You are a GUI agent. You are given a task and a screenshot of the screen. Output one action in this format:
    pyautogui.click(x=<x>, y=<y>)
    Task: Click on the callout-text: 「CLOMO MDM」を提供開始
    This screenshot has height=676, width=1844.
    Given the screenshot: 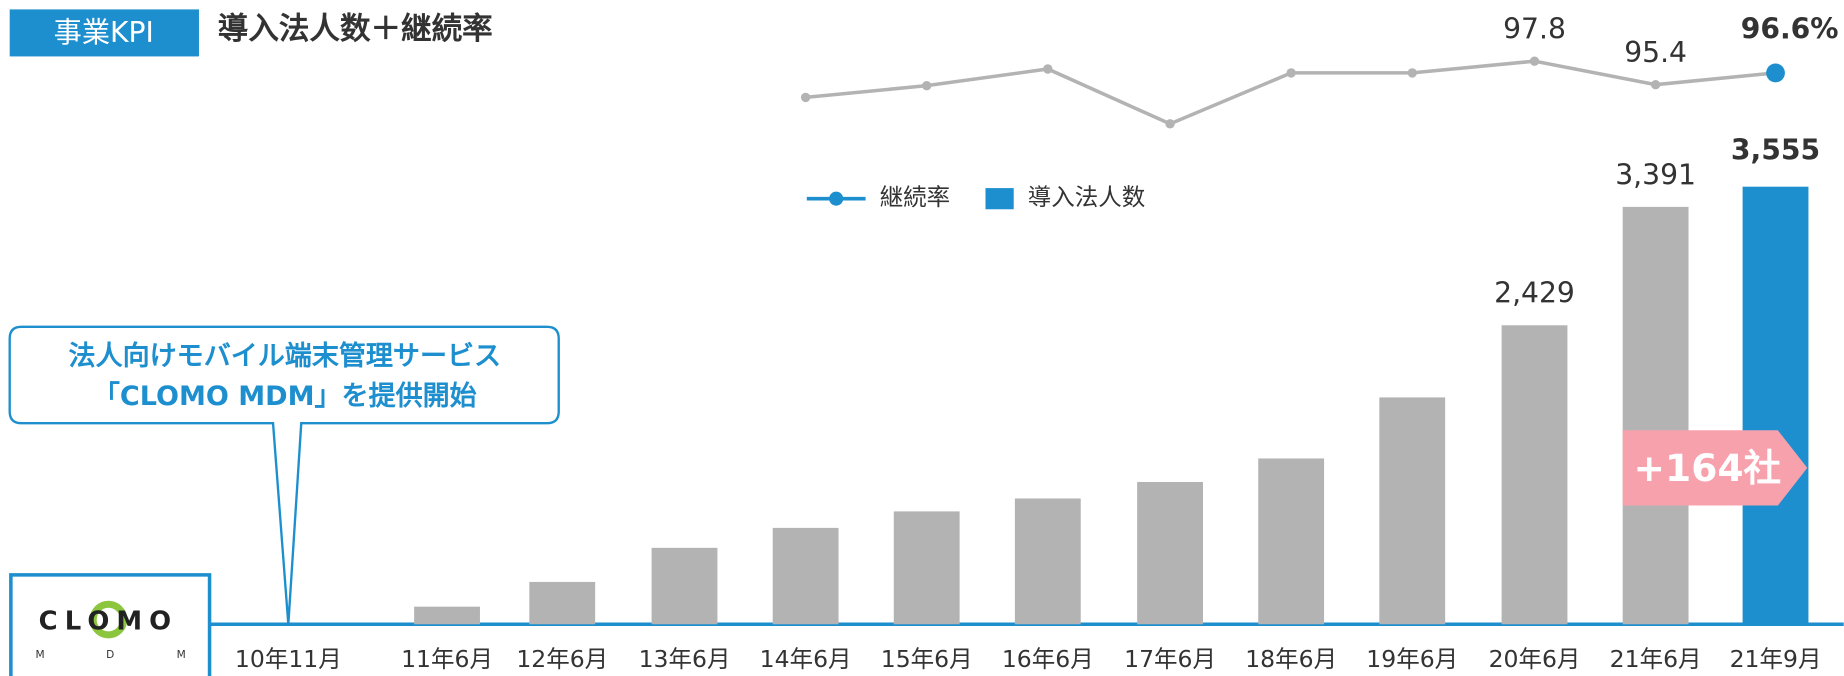 What is the action you would take?
    pyautogui.click(x=285, y=396)
    